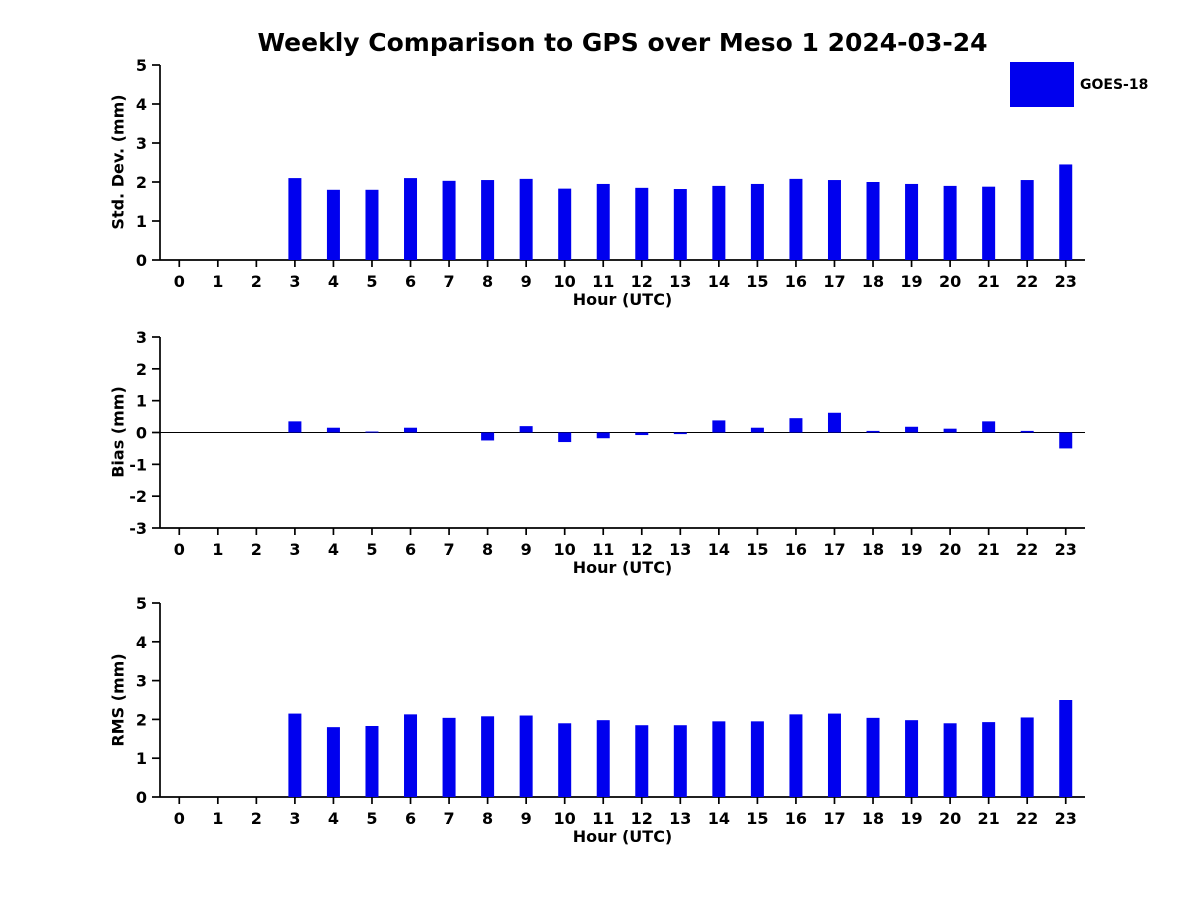 The width and height of the screenshot is (1200, 900). Describe the element at coordinates (622, 836) in the screenshot. I see `rms-xlabel: Hour (UTC)` at that location.